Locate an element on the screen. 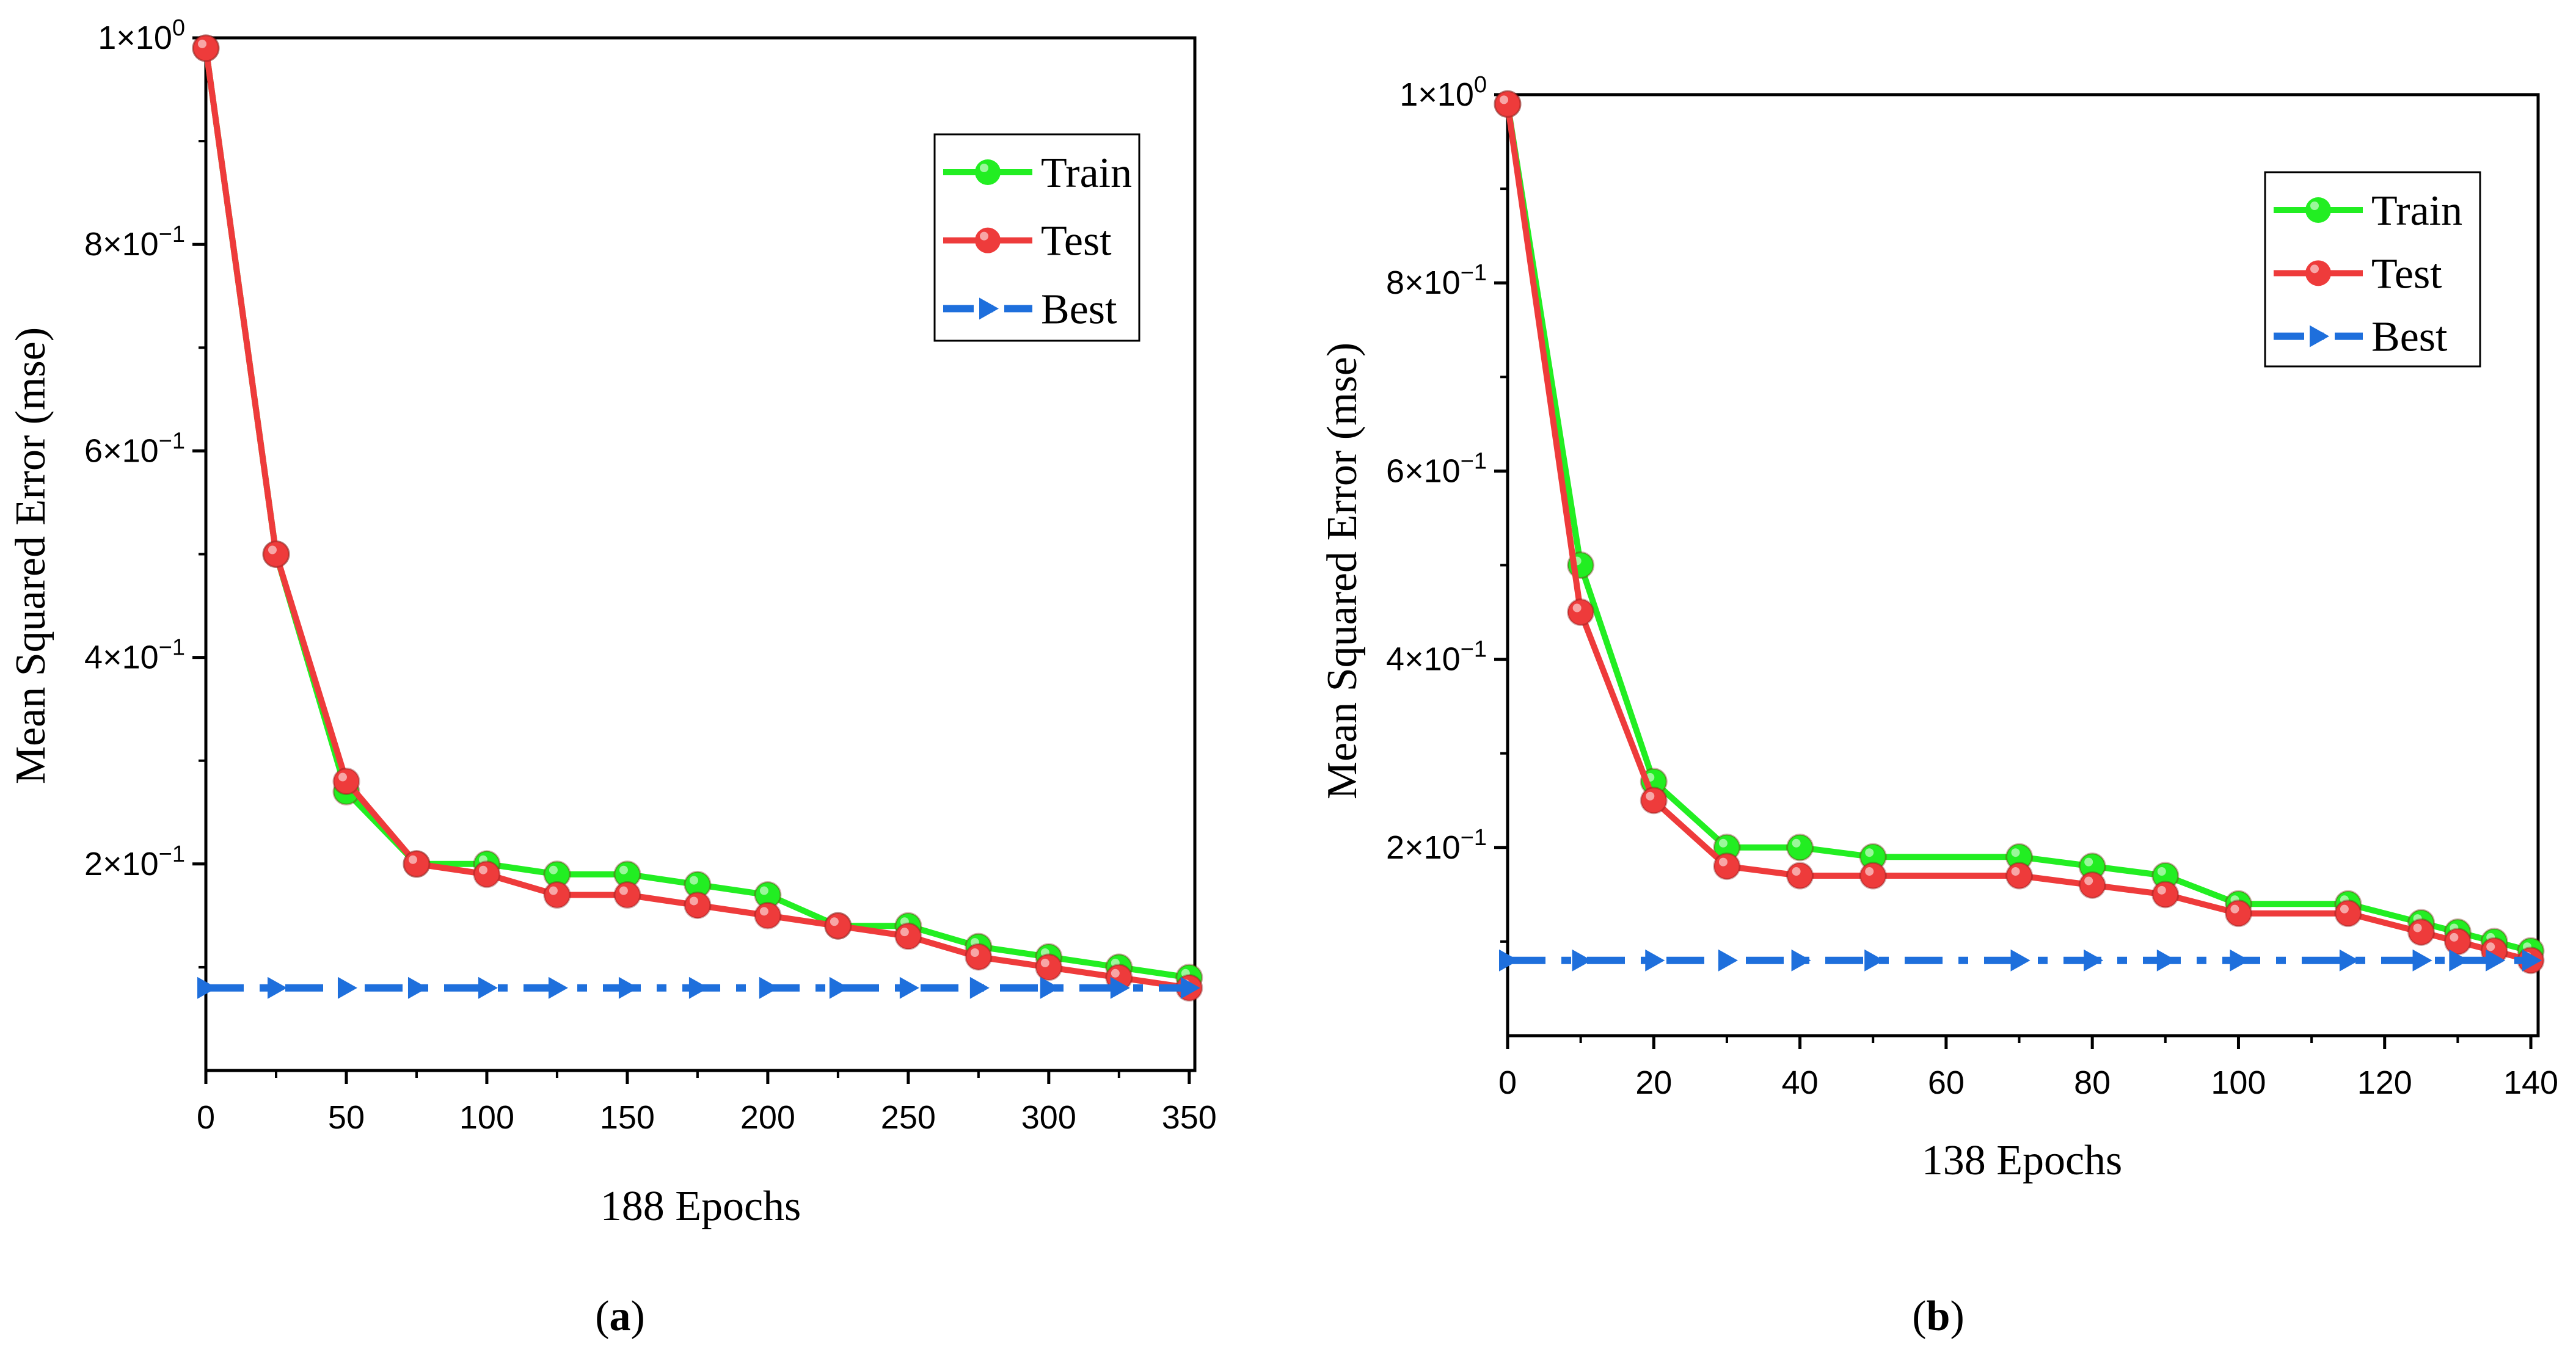 This screenshot has width=2576, height=1352. legend: Train Test Best is located at coordinates (2372, 270).